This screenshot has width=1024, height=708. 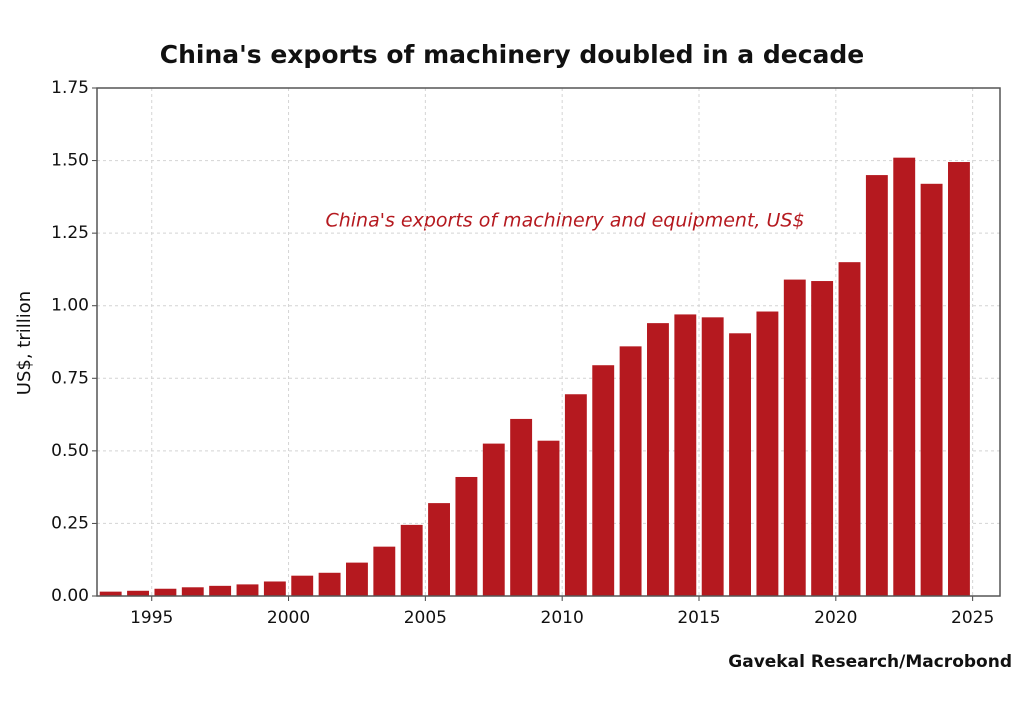 What do you see at coordinates (70, 378) in the screenshot?
I see `y-tick-label: 0.75` at bounding box center [70, 378].